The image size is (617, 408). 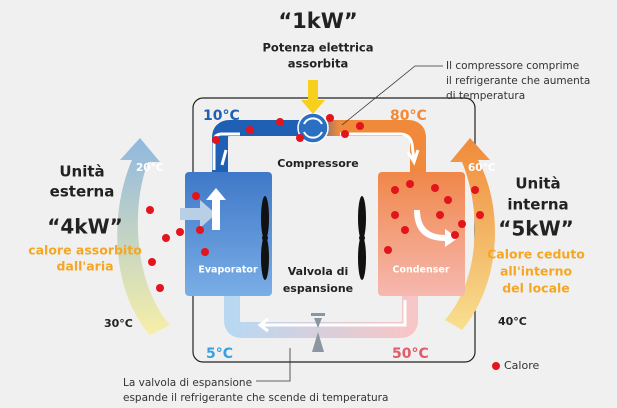 What do you see at coordinates (150, 168) in the screenshot?
I see `temperature: 20°C` at bounding box center [150, 168].